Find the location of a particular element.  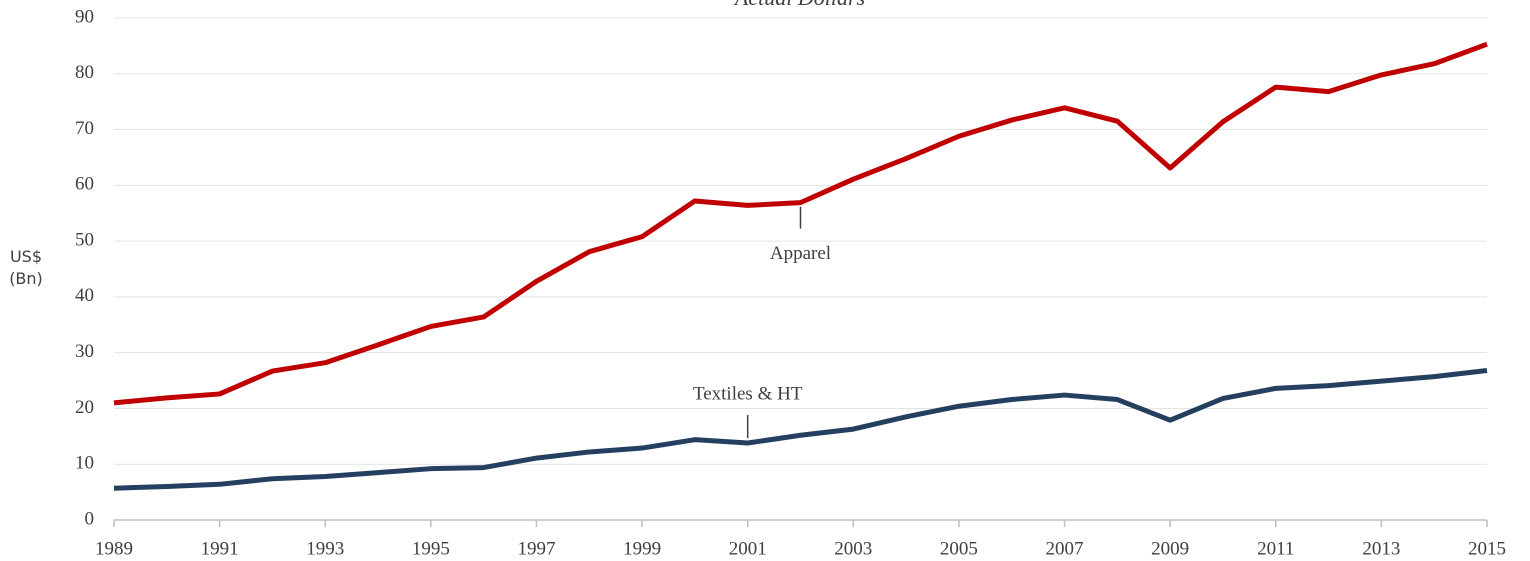

annotation: Apparel is located at coordinates (800, 253).